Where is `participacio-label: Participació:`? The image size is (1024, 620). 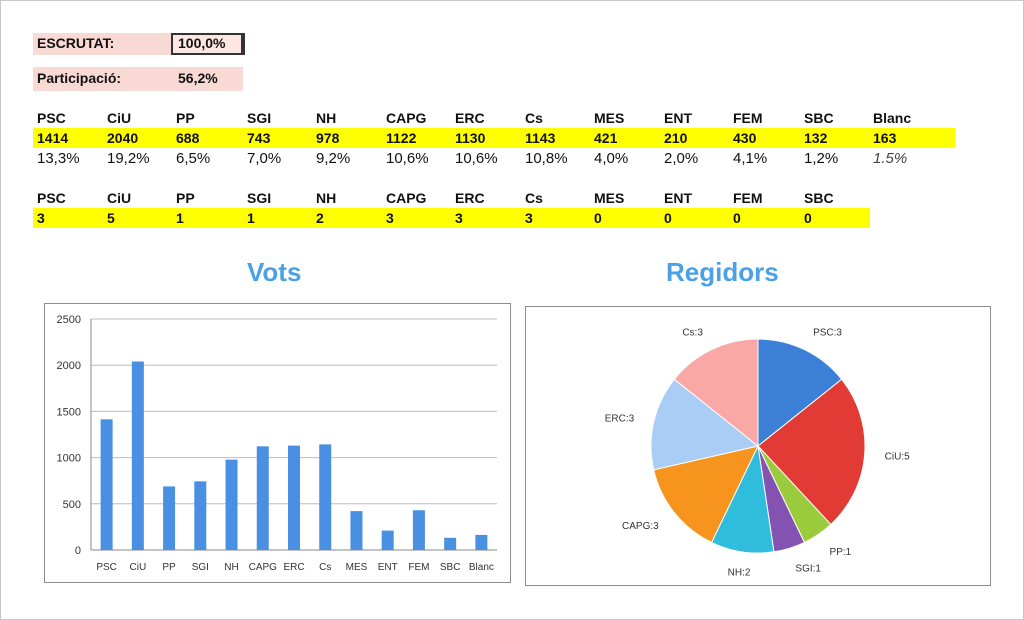
participacio-label: Participació: is located at coordinates (79, 78).